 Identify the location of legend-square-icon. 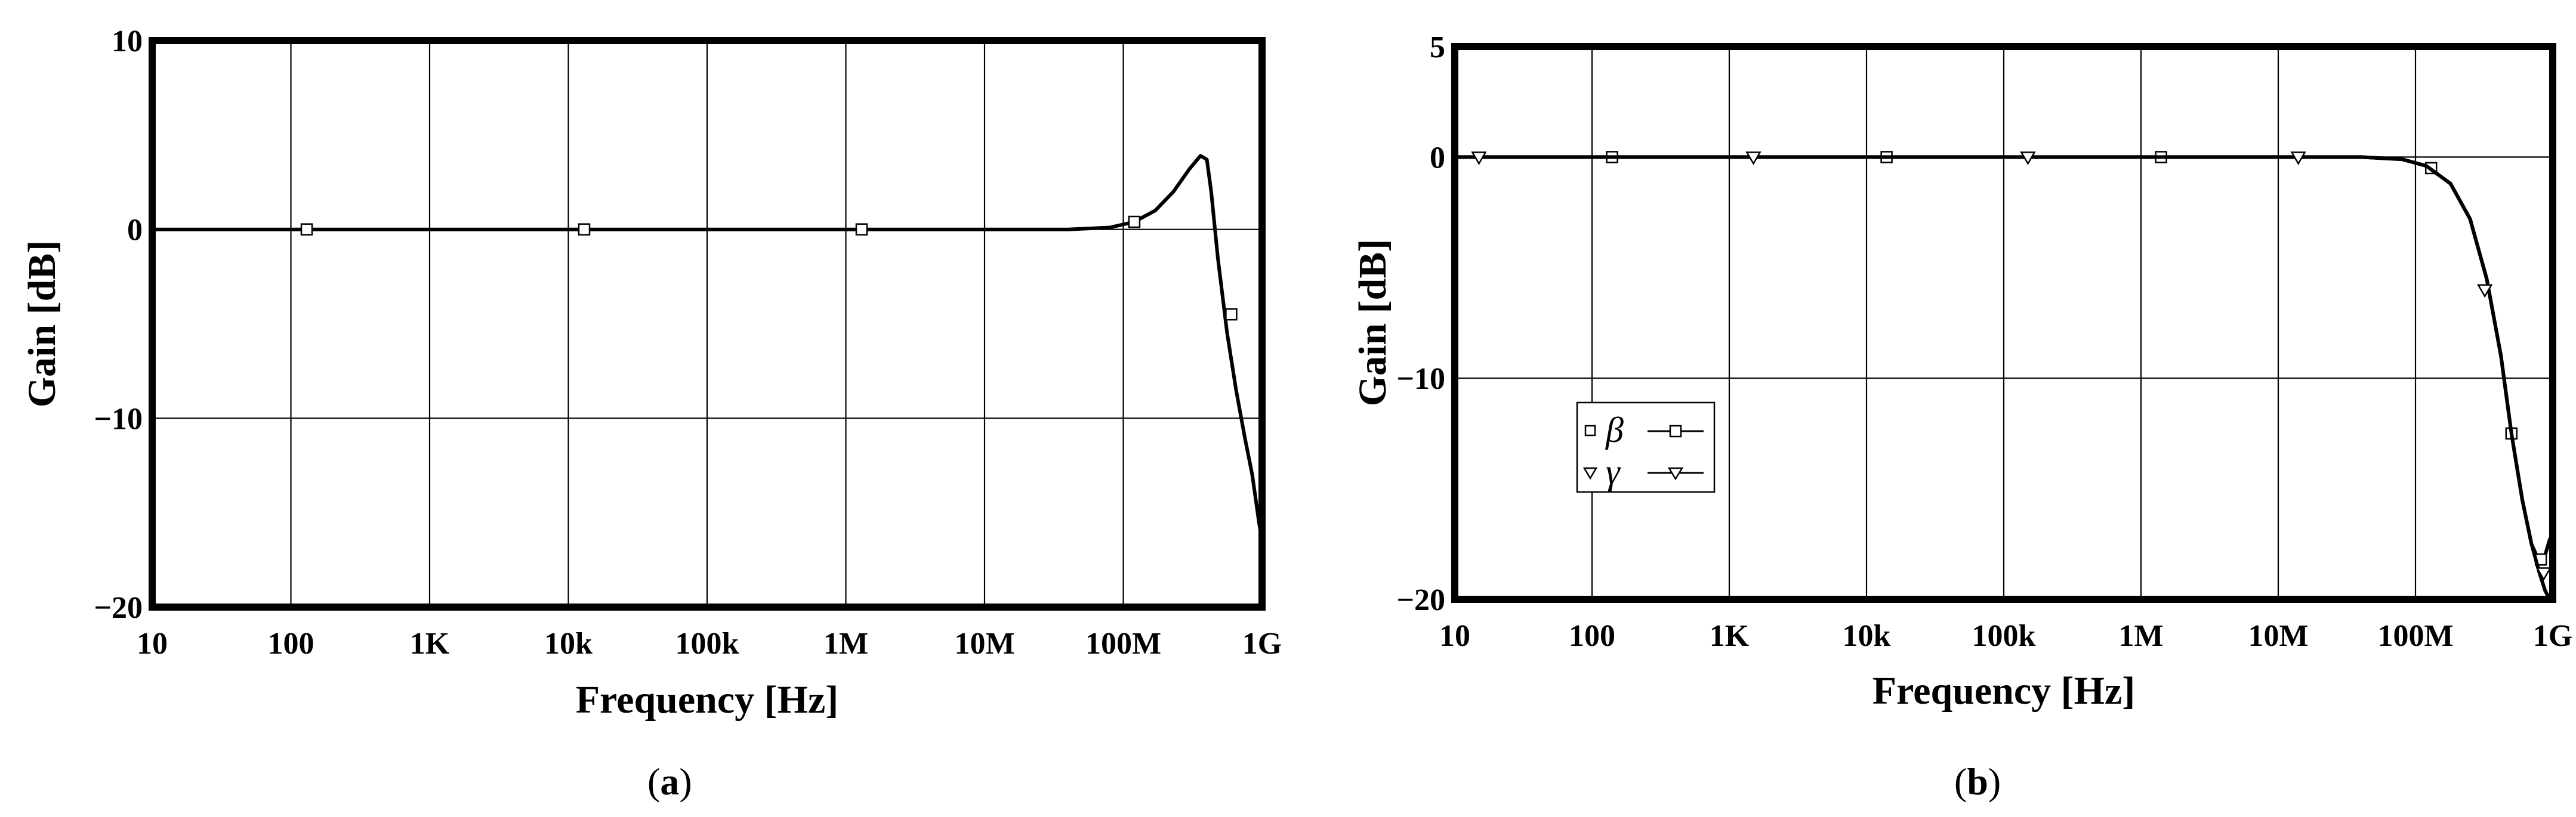
(1590, 431).